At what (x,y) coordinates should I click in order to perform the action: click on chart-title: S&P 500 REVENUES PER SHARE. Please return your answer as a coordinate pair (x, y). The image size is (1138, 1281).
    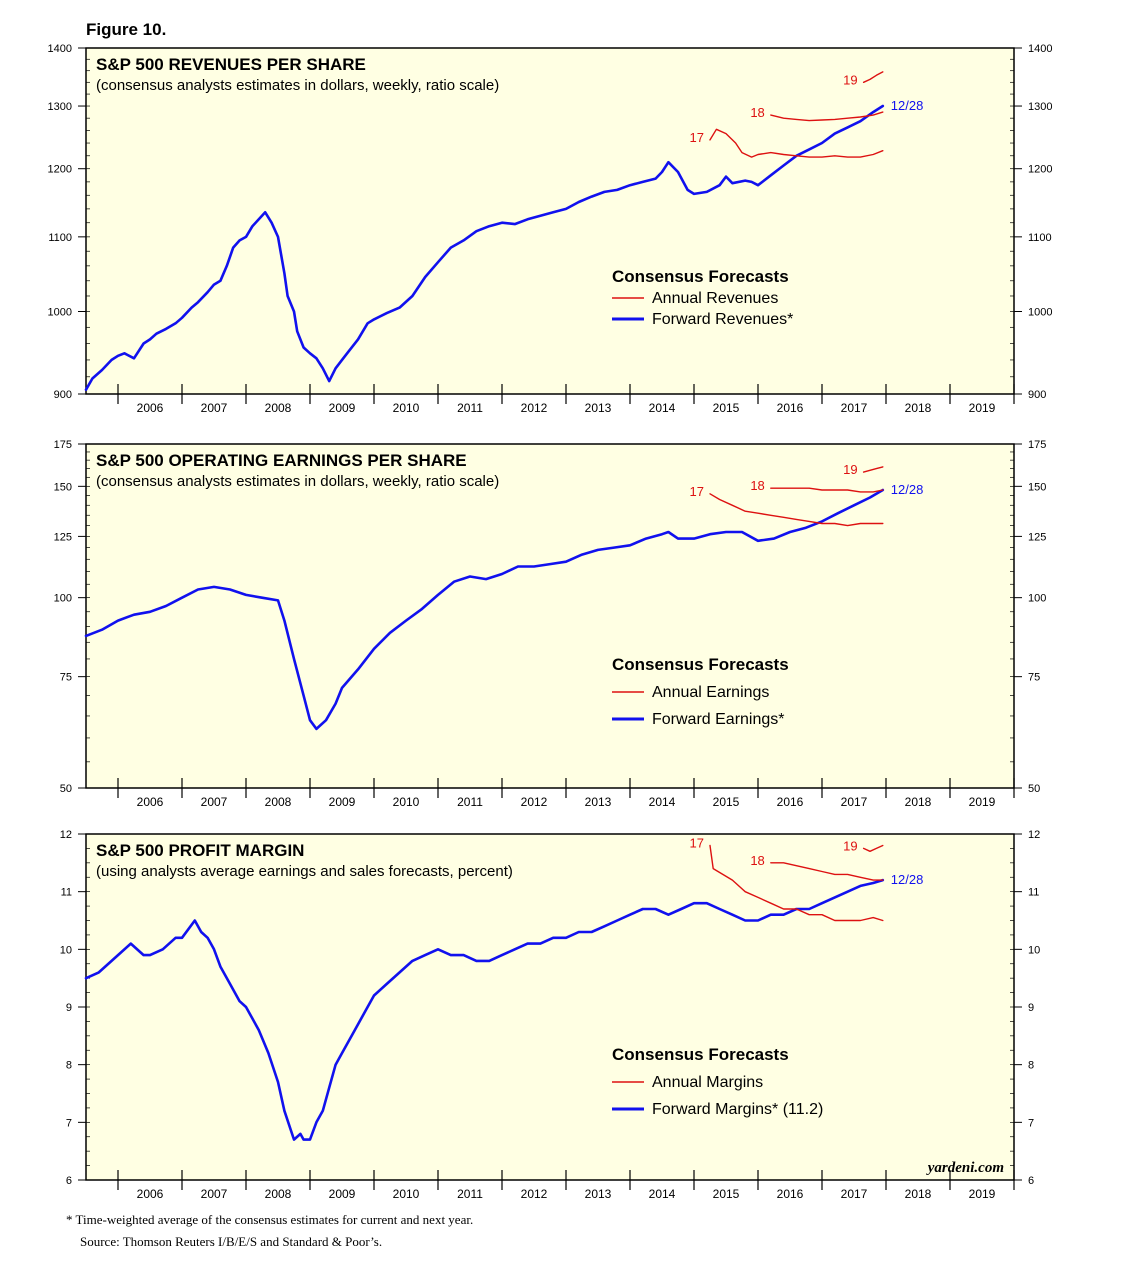
    Looking at the image, I should click on (231, 64).